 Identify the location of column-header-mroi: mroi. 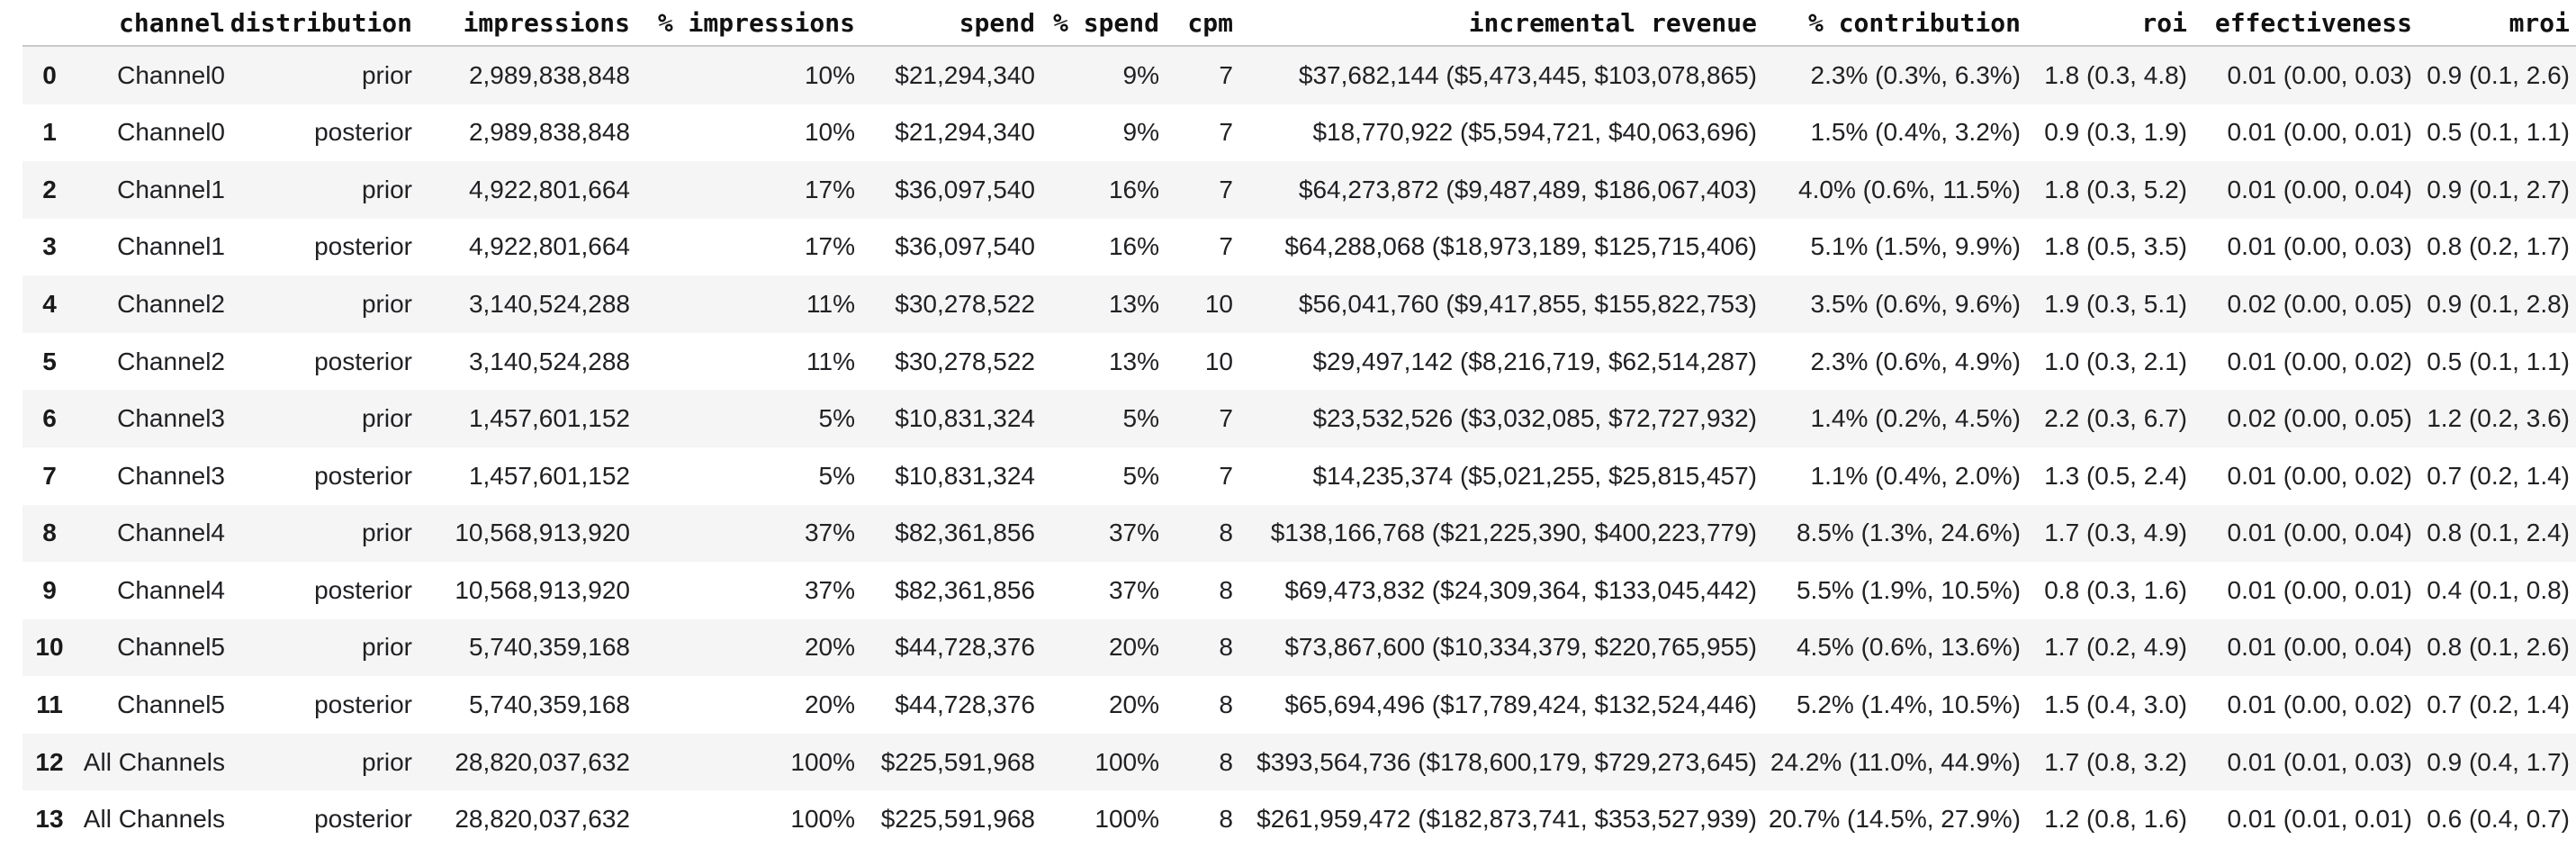
(2494, 23).